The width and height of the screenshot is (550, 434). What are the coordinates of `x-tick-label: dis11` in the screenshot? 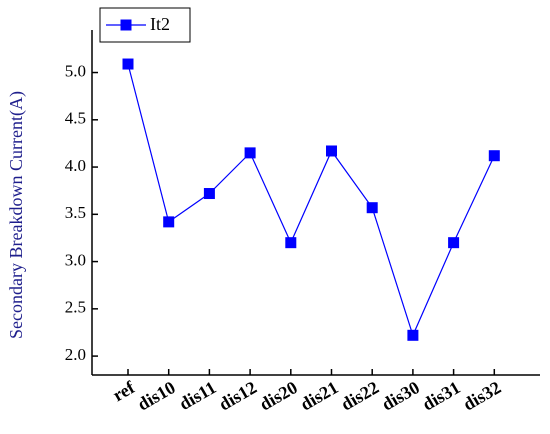 It's located at (198, 395).